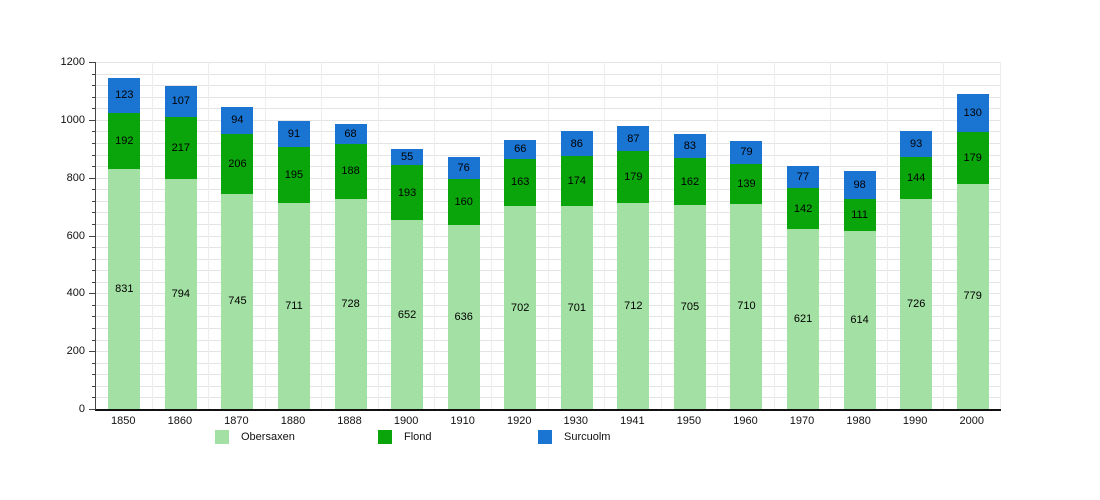 The width and height of the screenshot is (1100, 500). What do you see at coordinates (407, 192) in the screenshot?
I see `bar-segment-flond: 193` at bounding box center [407, 192].